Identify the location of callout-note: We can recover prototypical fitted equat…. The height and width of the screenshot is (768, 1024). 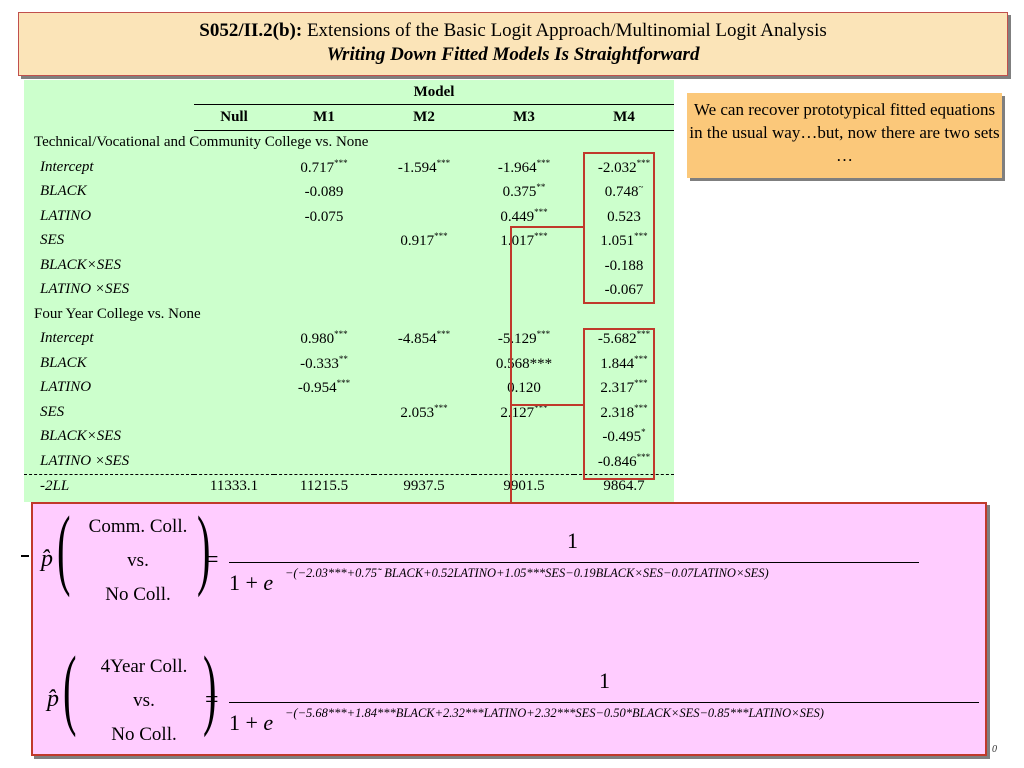
(844, 135).